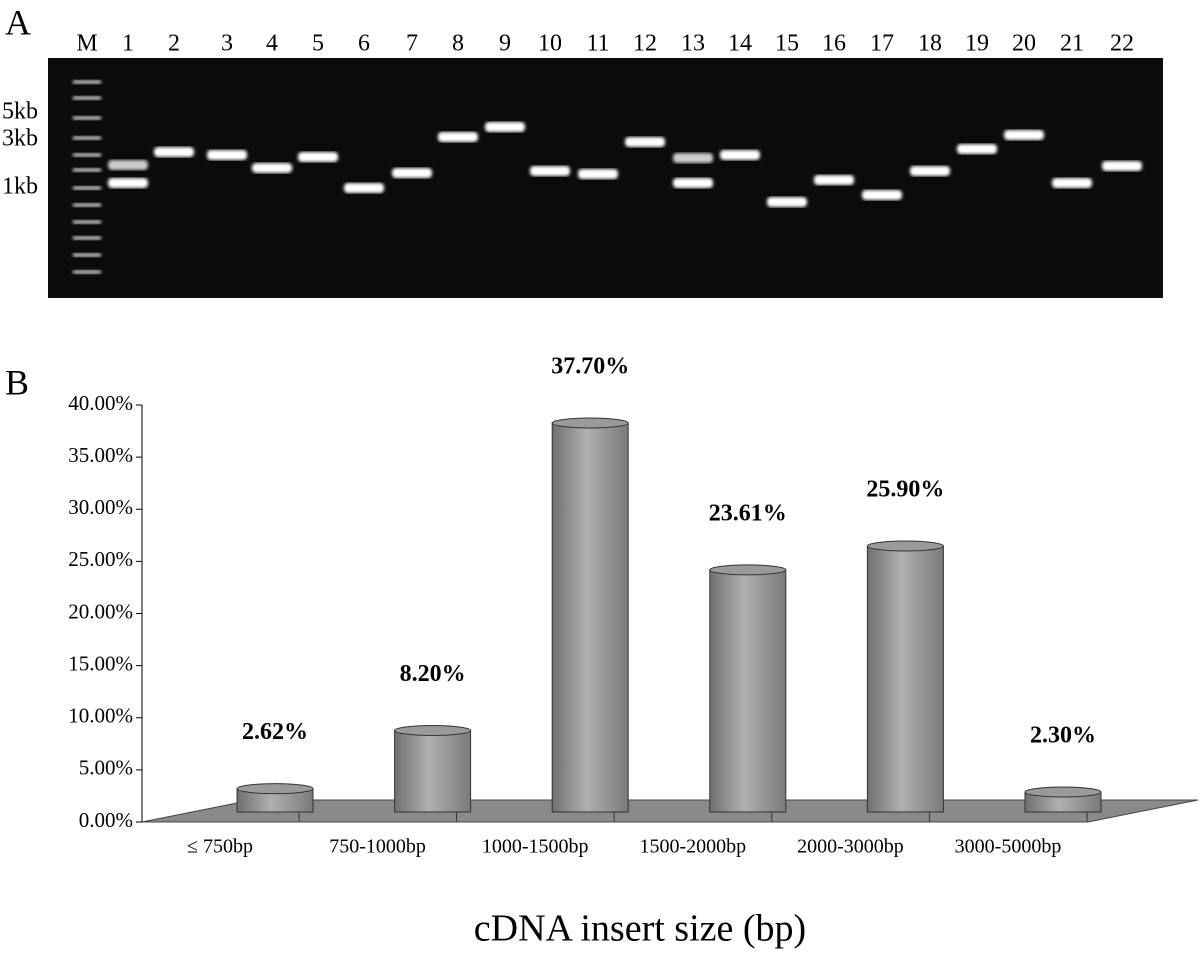 This screenshot has width=1200, height=954. What do you see at coordinates (882, 44) in the screenshot?
I see `lane-label: 17` at bounding box center [882, 44].